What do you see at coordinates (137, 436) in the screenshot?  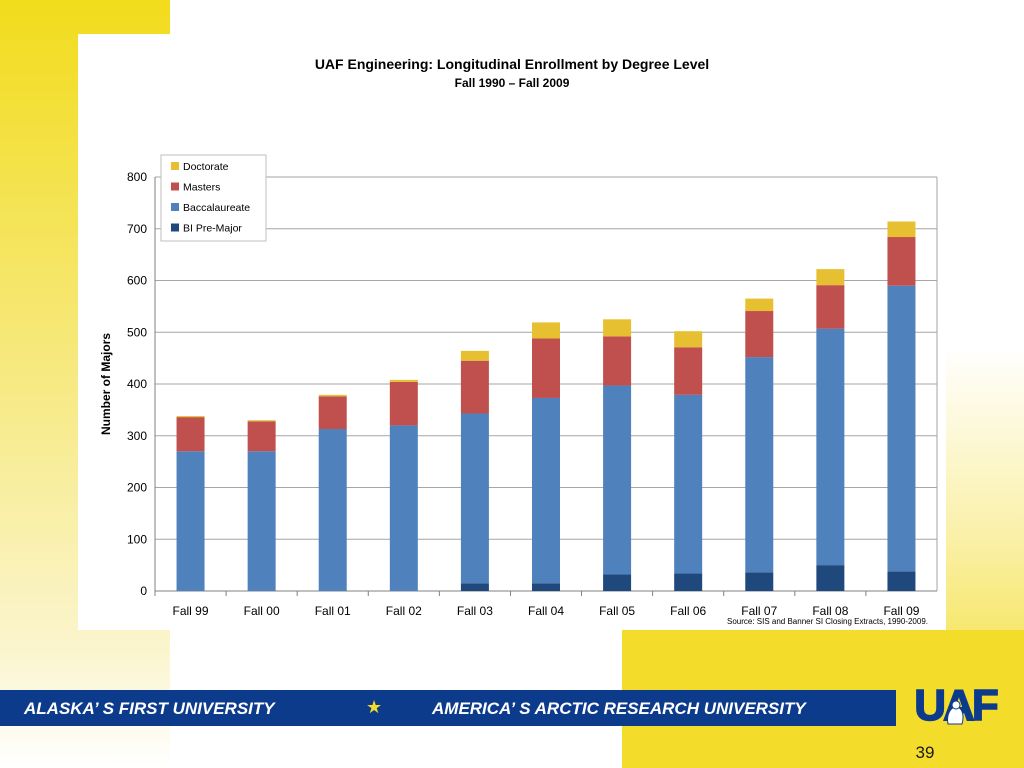 I see `y-tick-label: 300` at bounding box center [137, 436].